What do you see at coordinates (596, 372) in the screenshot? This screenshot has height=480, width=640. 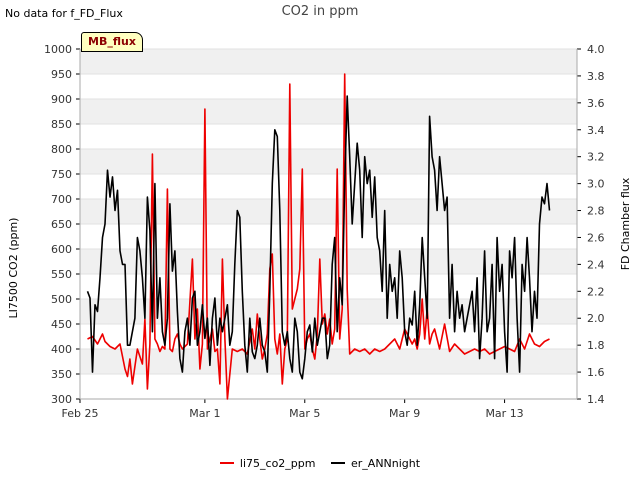 I see `y2-tick-label: 1.6` at bounding box center [596, 372].